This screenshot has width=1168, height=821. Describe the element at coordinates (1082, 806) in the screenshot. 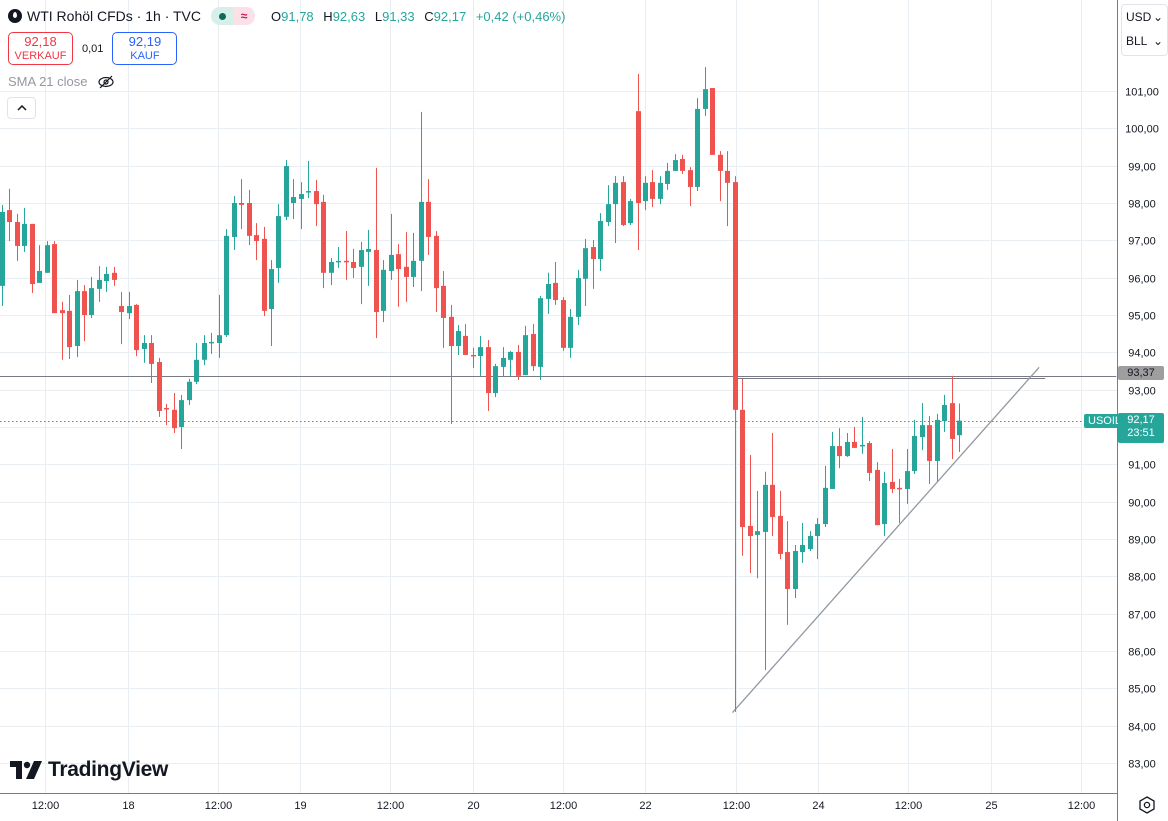

I see `time-tick-label: 12:00` at that location.